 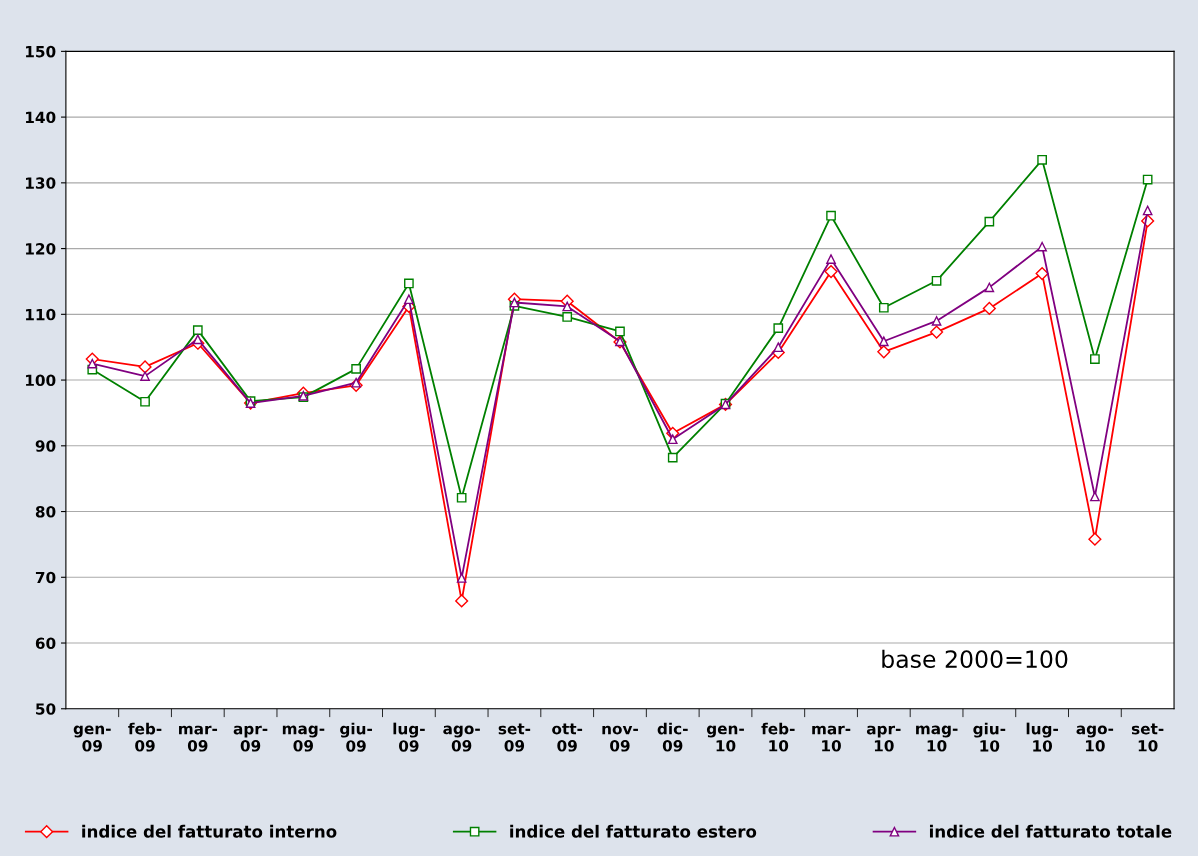 I want to click on x-tick-label: mag- 09, so click(x=303, y=738).